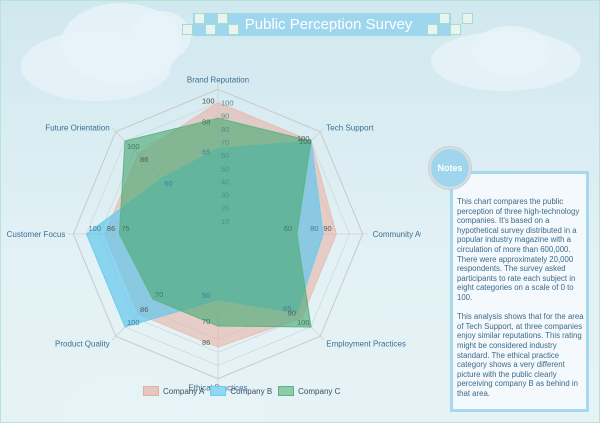  Describe the element at coordinates (82, 343) in the screenshot. I see `category-label: Product Quality` at that location.